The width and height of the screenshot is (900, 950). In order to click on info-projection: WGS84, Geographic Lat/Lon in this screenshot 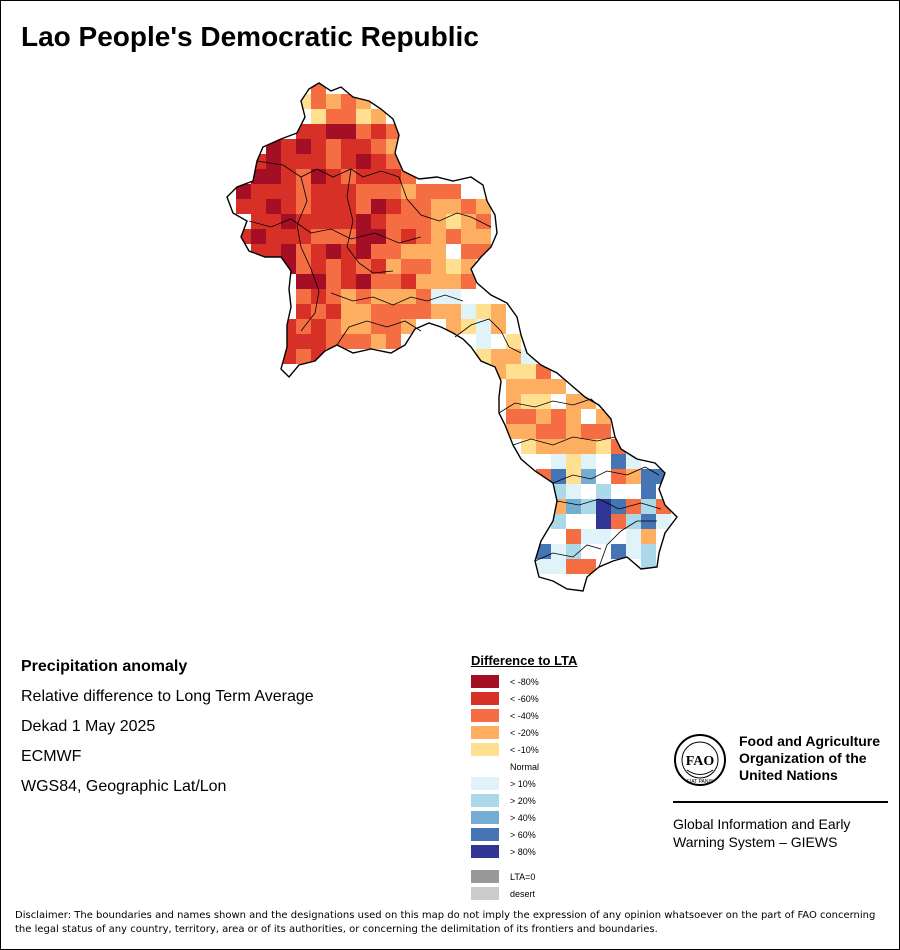, I will do `click(124, 786)`.